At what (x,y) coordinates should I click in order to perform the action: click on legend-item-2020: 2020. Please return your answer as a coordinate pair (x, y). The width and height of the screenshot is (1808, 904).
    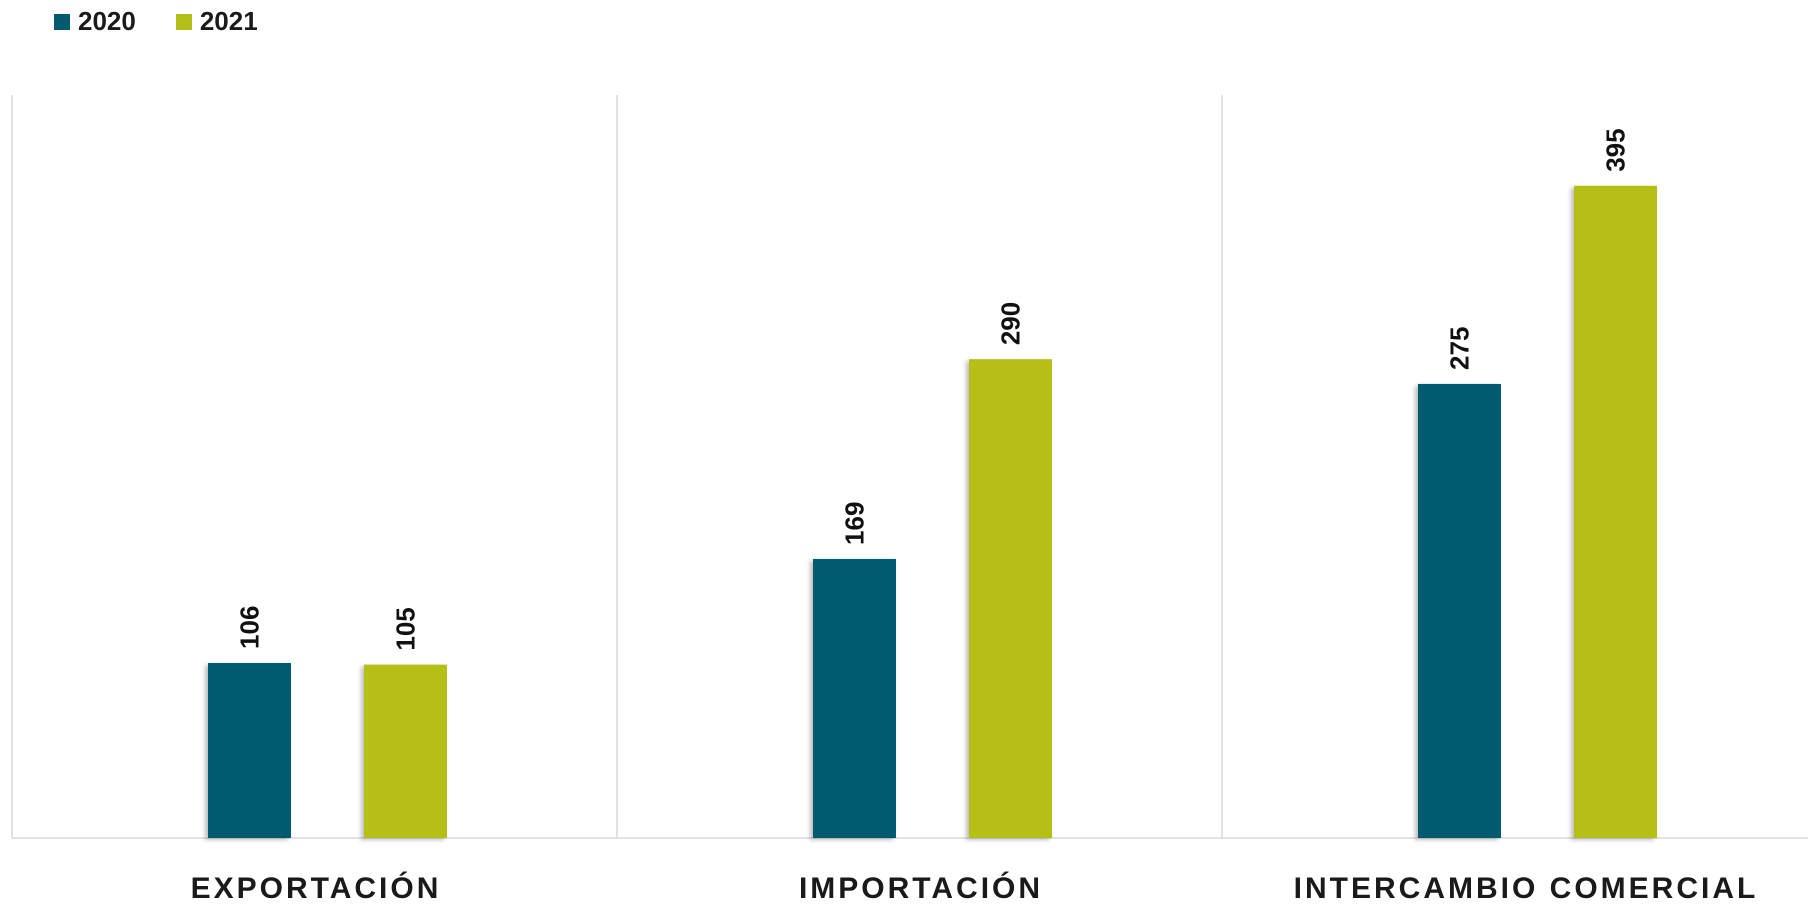
    Looking at the image, I should click on (95, 21).